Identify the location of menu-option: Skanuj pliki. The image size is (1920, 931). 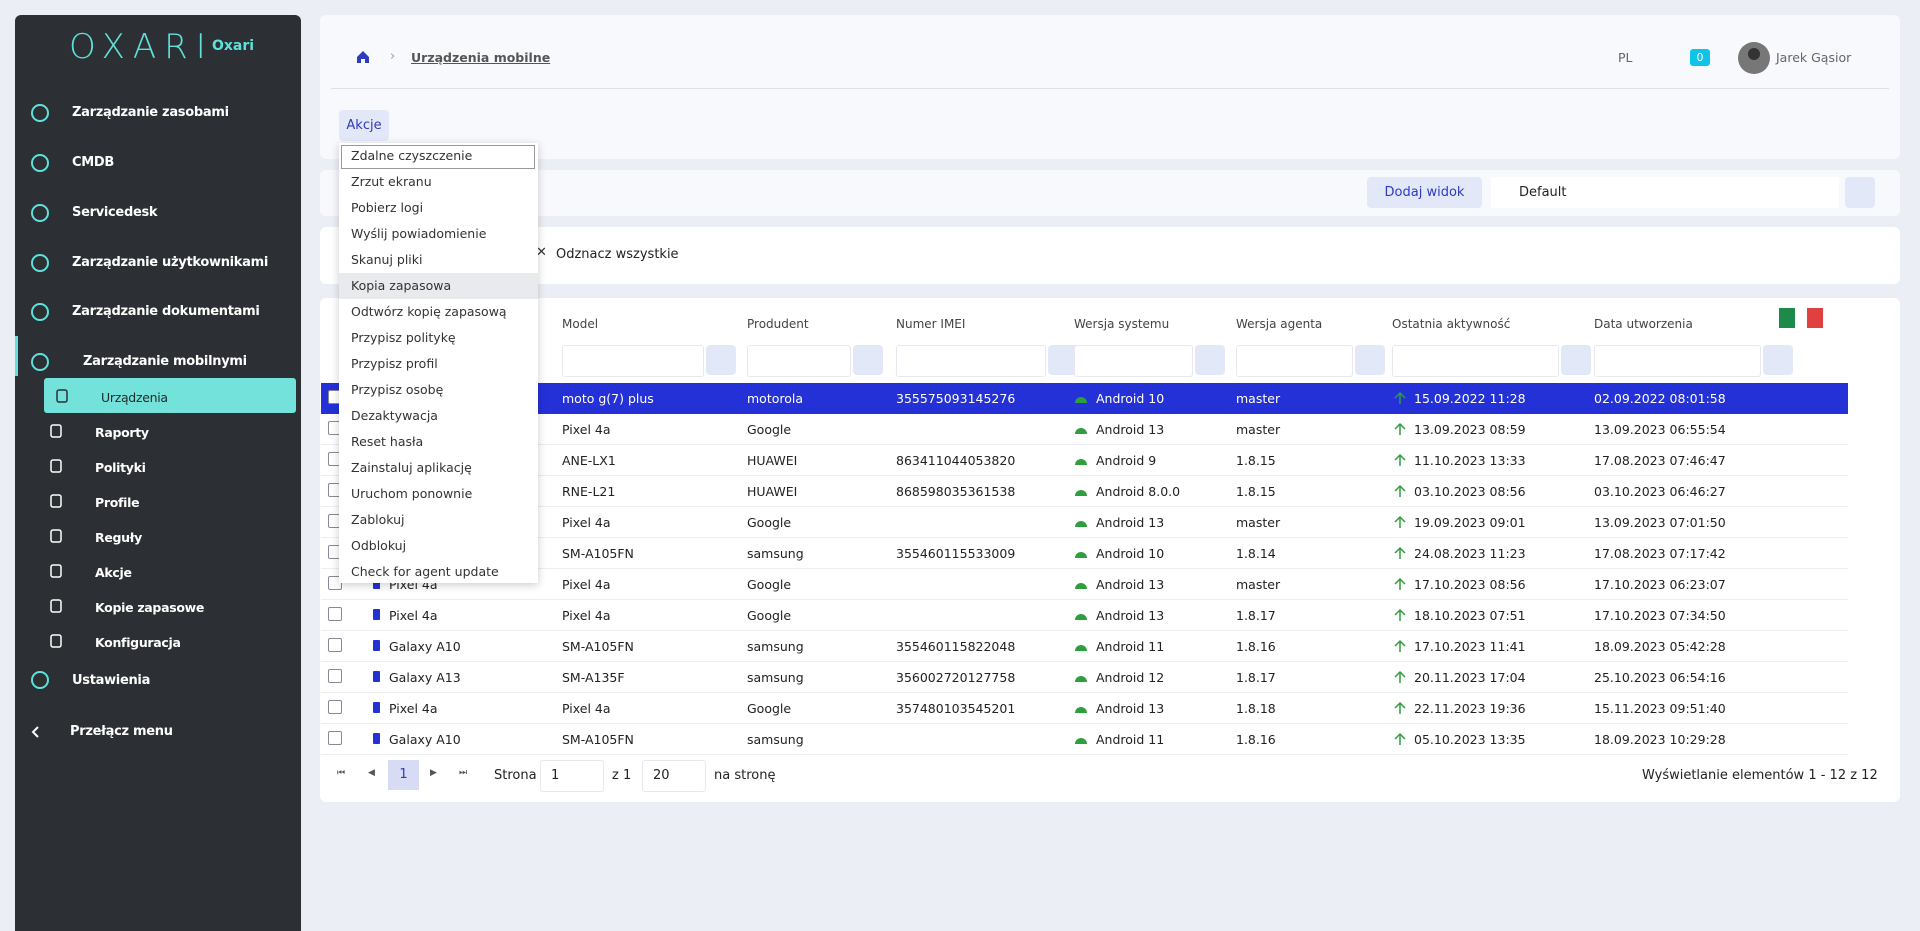
(387, 259).